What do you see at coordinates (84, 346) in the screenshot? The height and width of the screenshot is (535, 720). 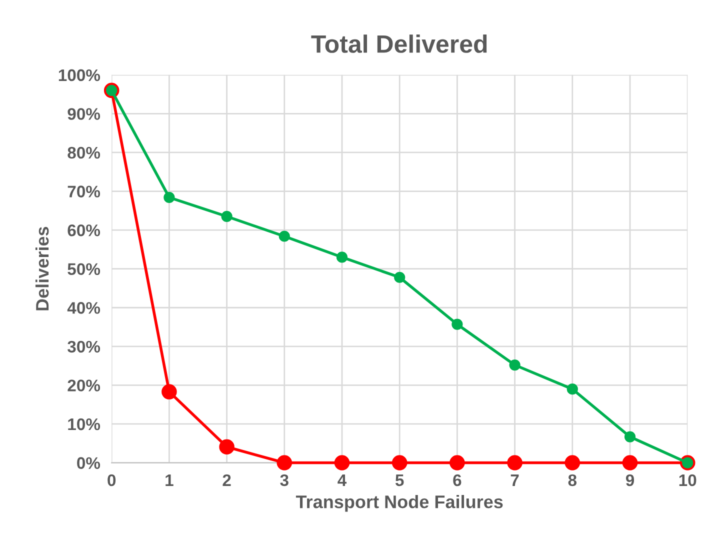 I see `y-tick-label: 30%` at bounding box center [84, 346].